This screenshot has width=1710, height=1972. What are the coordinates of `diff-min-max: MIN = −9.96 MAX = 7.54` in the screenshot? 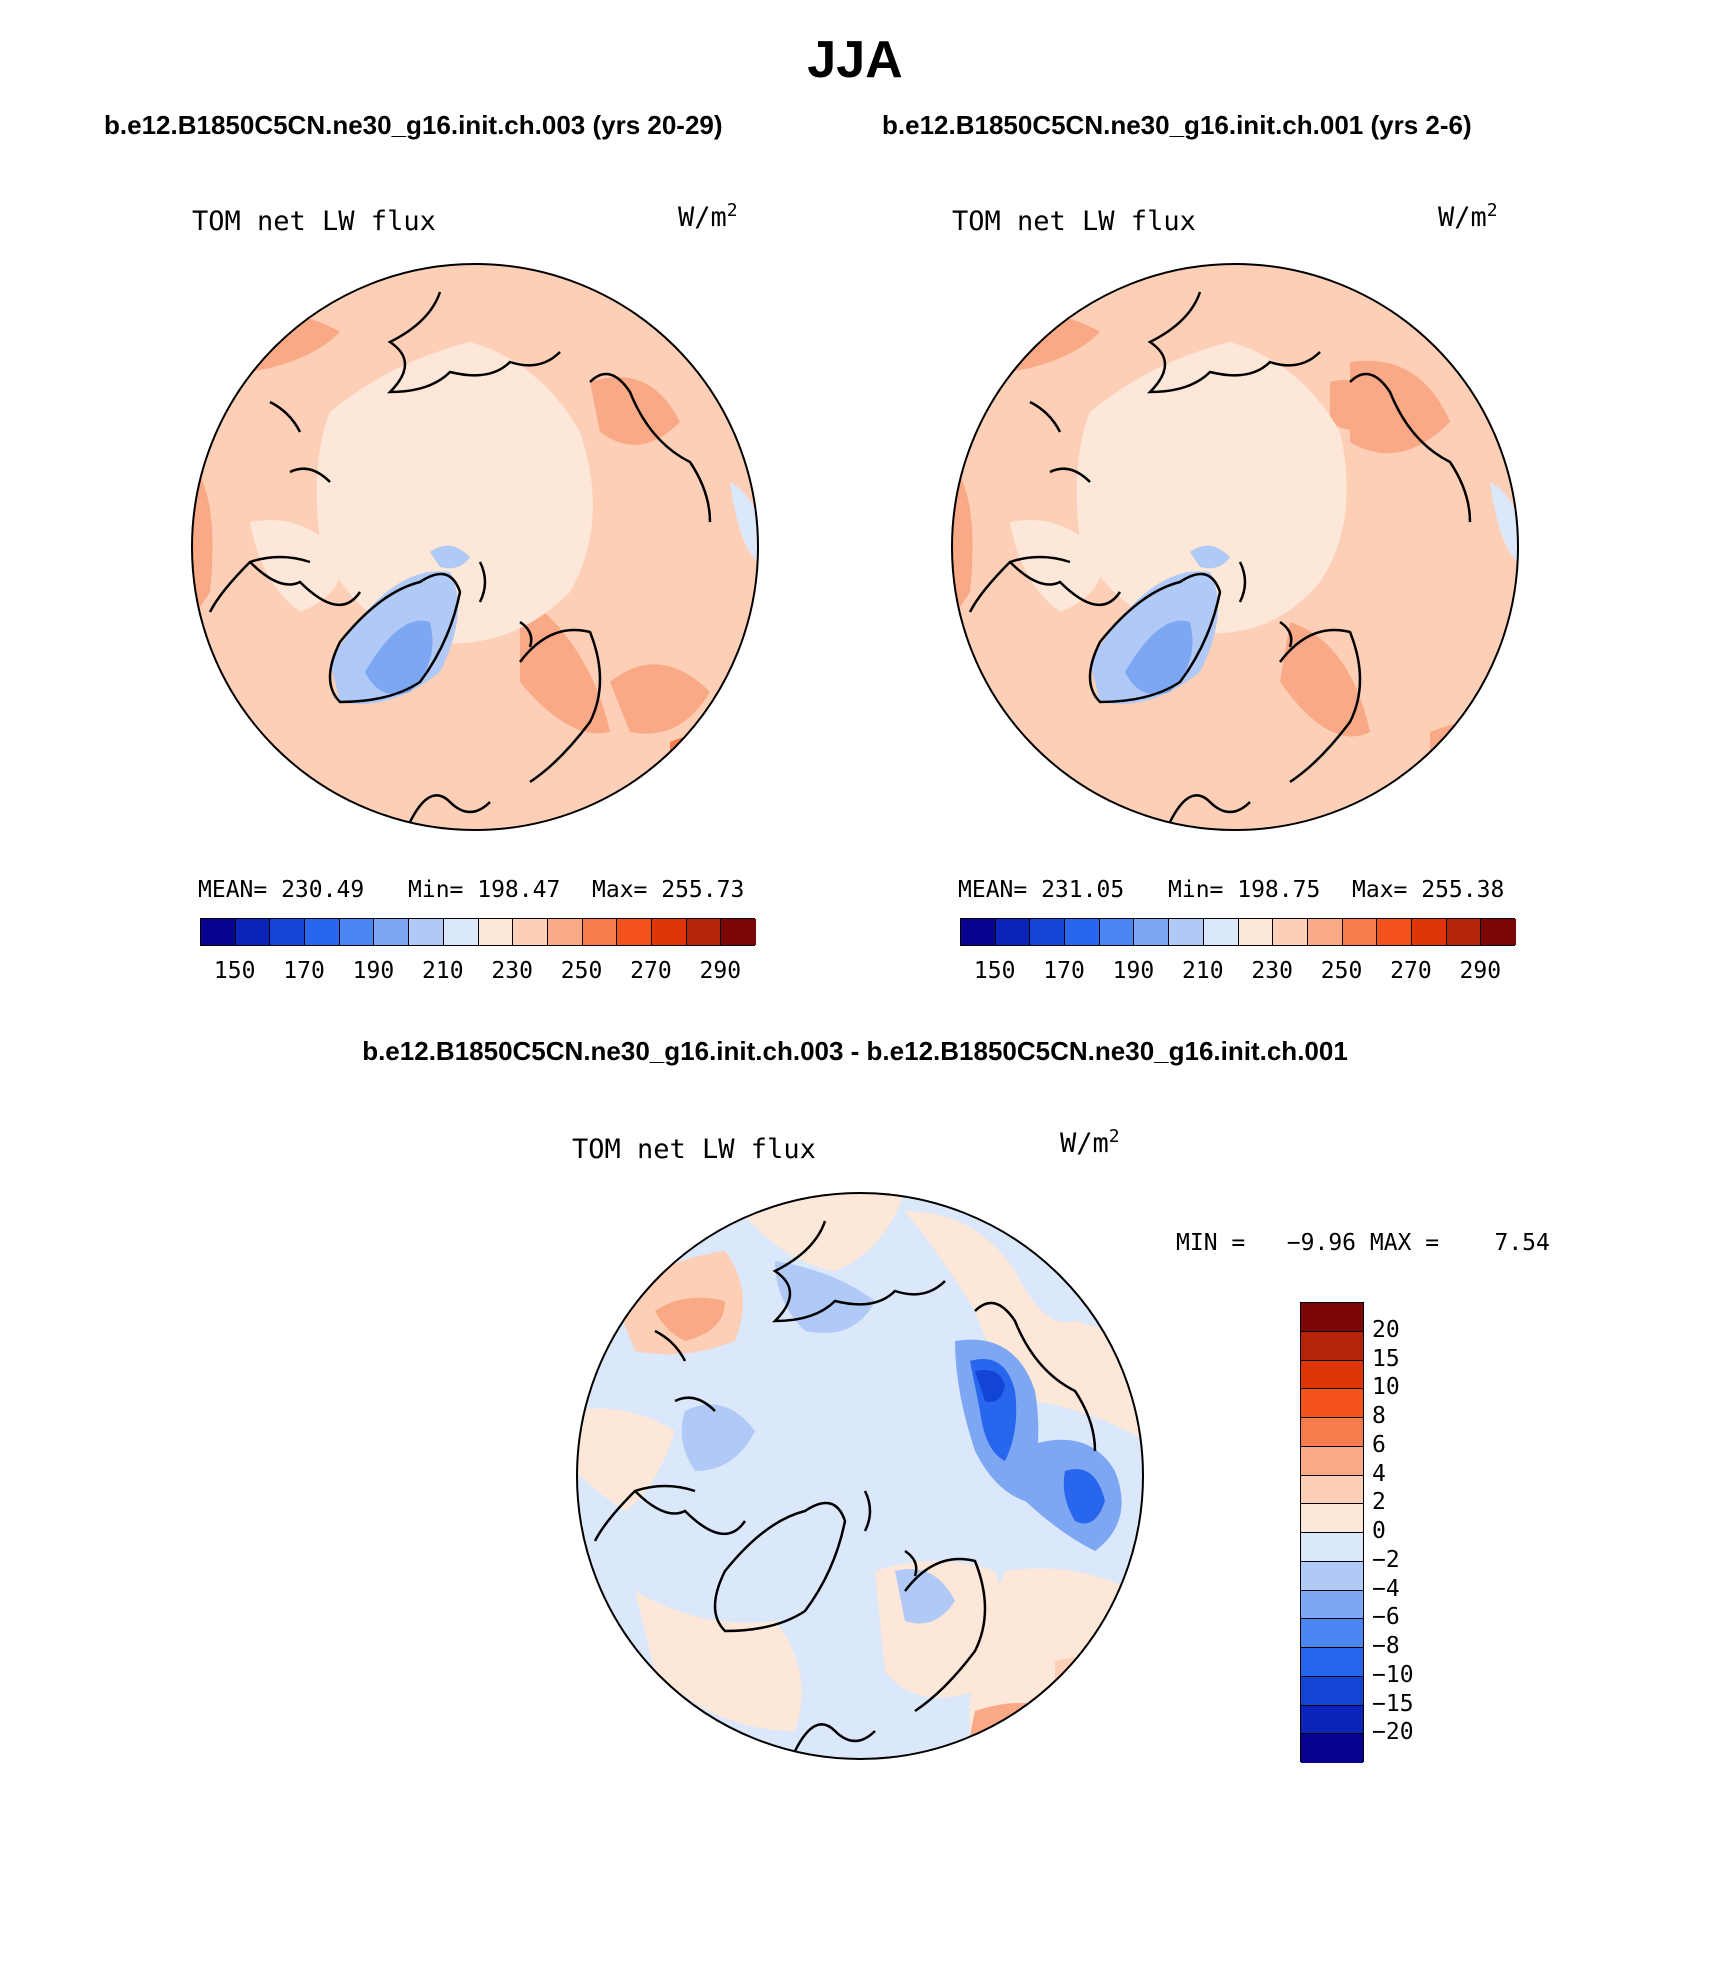 It's located at (1363, 1243).